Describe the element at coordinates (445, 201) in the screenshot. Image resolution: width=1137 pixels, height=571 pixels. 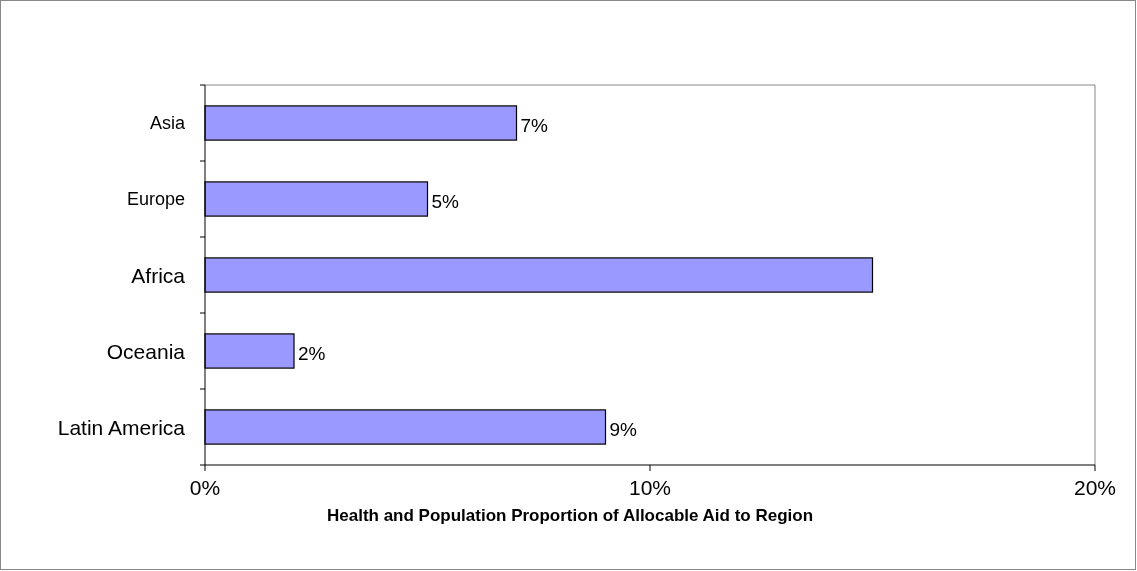
I see `data-label: 5%` at that location.